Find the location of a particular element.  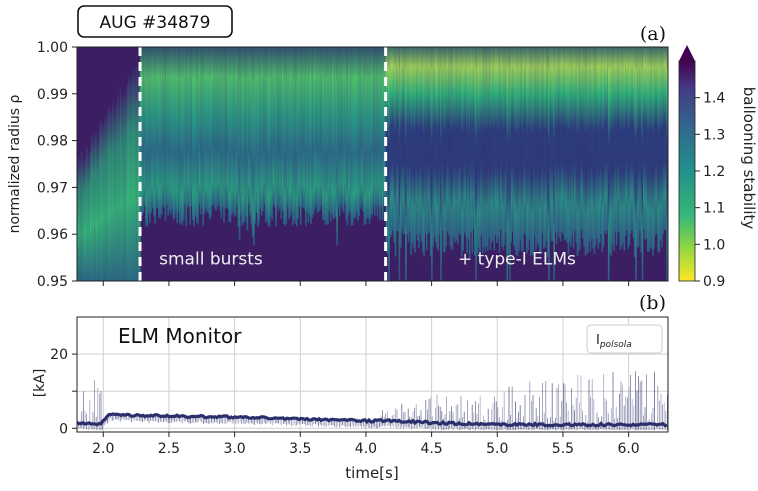

shot-title: AUG #34879 is located at coordinates (155, 23).